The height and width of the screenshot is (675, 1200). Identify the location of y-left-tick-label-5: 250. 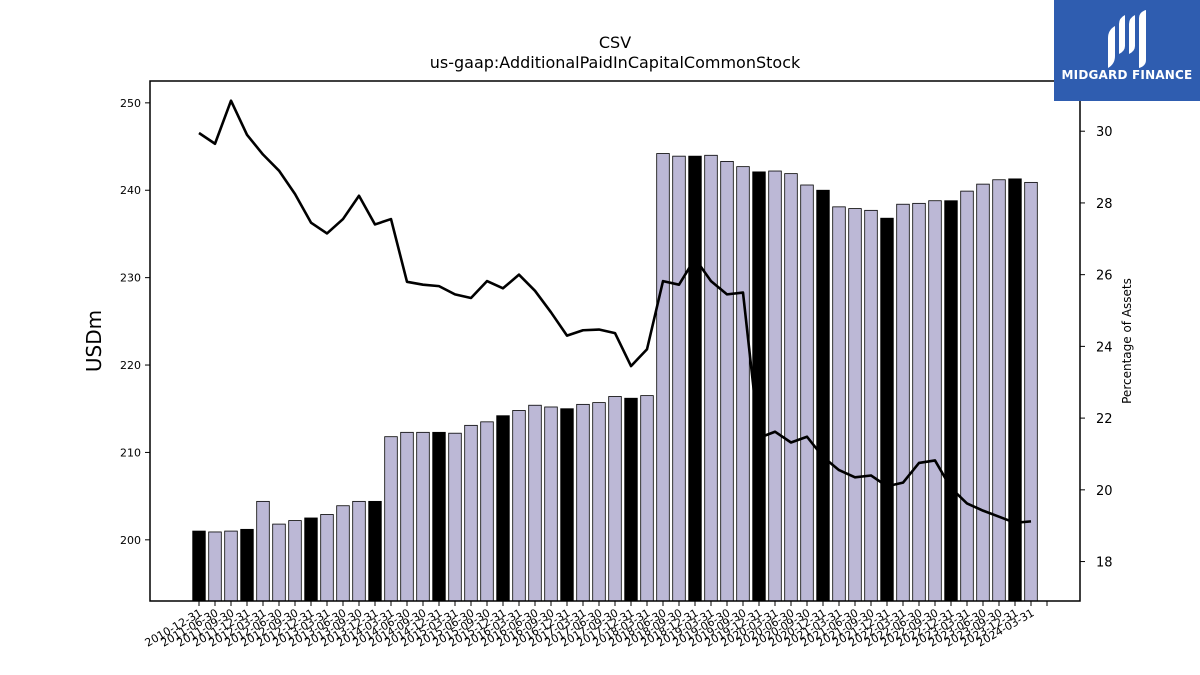
(130, 103).